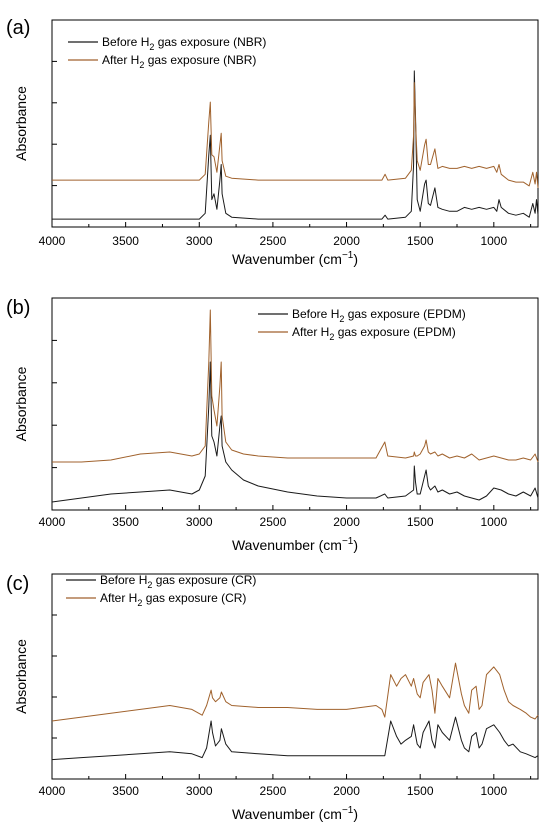  What do you see at coordinates (178, 581) in the screenshot?
I see `legend-entry: Before H2 gas exposure (CR)` at bounding box center [178, 581].